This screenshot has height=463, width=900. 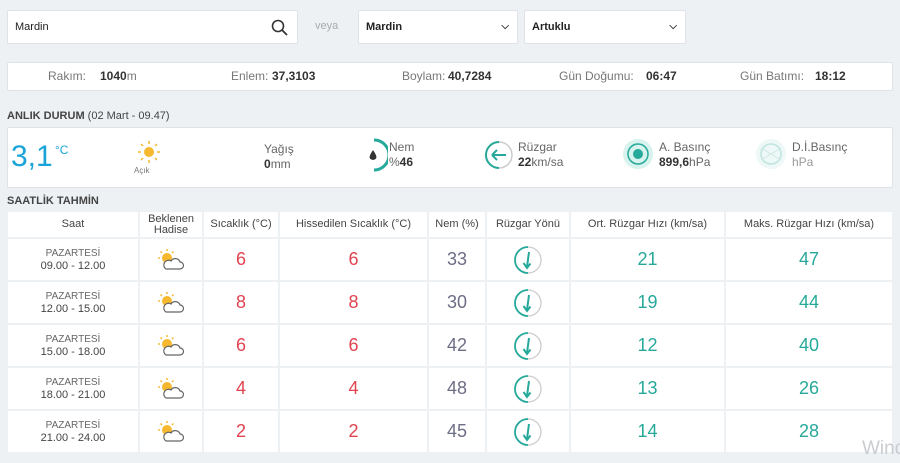 I want to click on forecast-title: SAATLİK TAHMİN, so click(x=53, y=201).